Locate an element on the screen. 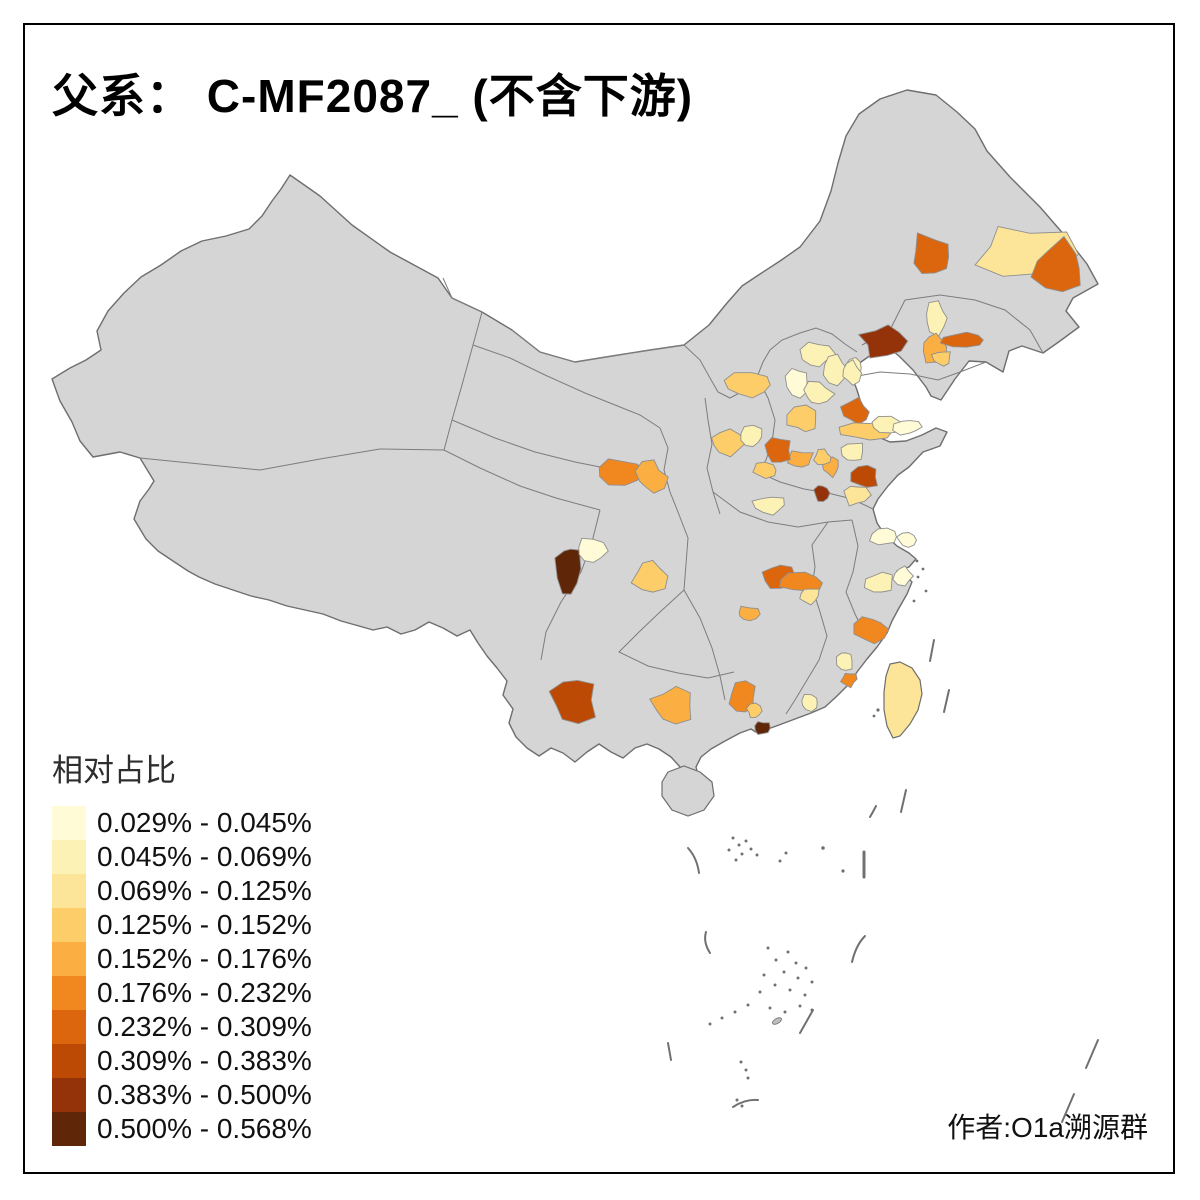 The width and height of the screenshot is (1200, 1200). legend-label: 0.500% - 0.568% is located at coordinates (204, 1128).